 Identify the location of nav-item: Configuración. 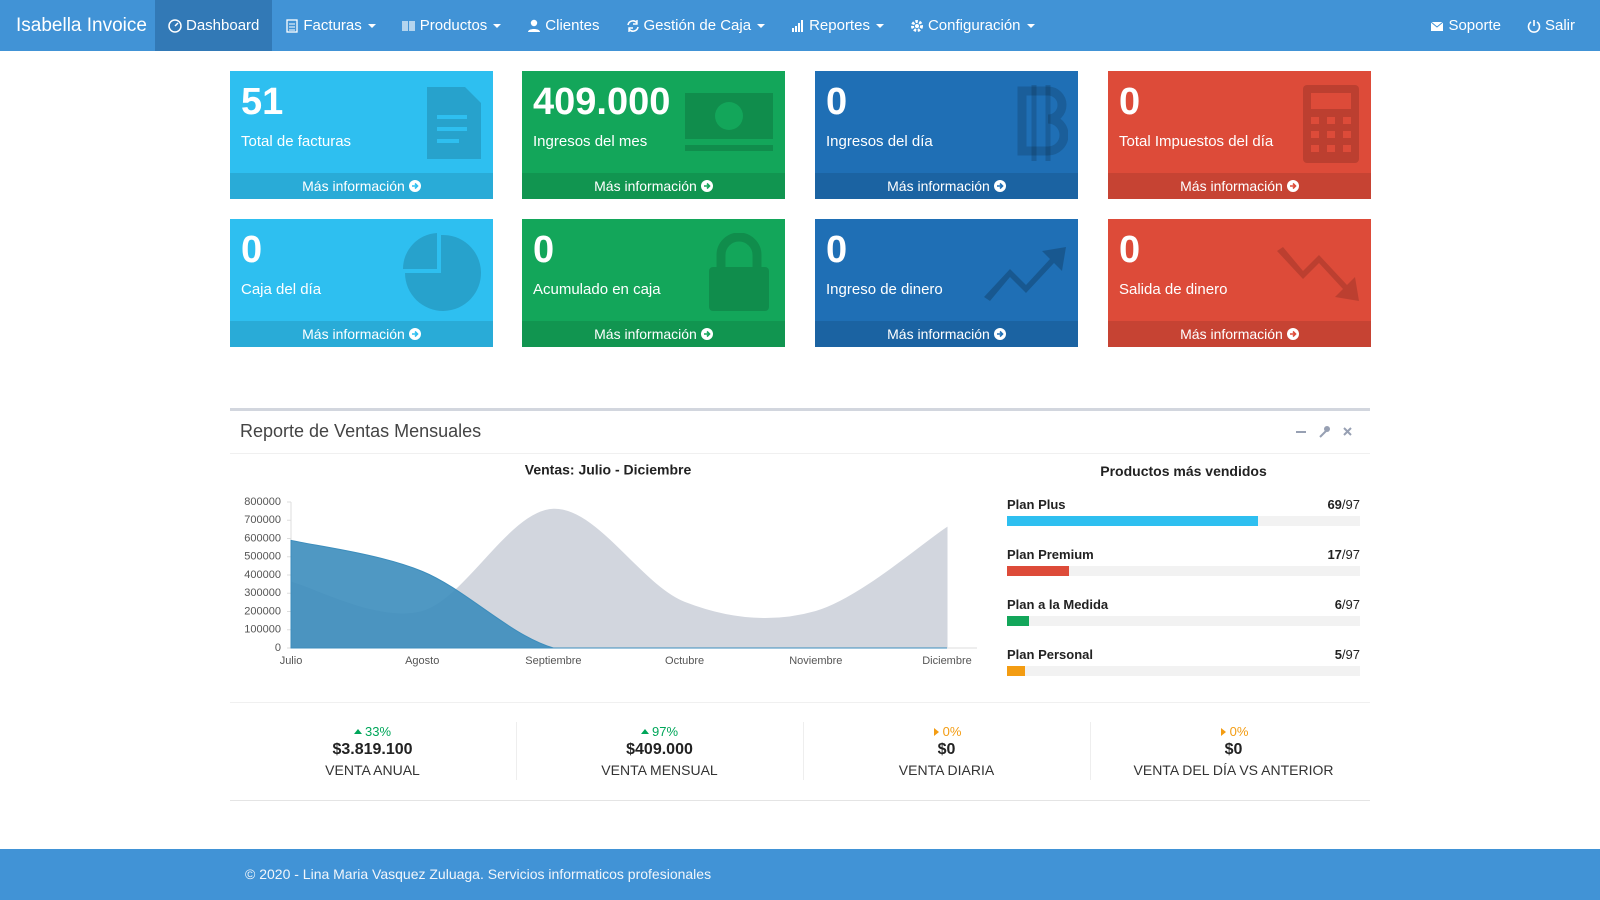
(972, 25).